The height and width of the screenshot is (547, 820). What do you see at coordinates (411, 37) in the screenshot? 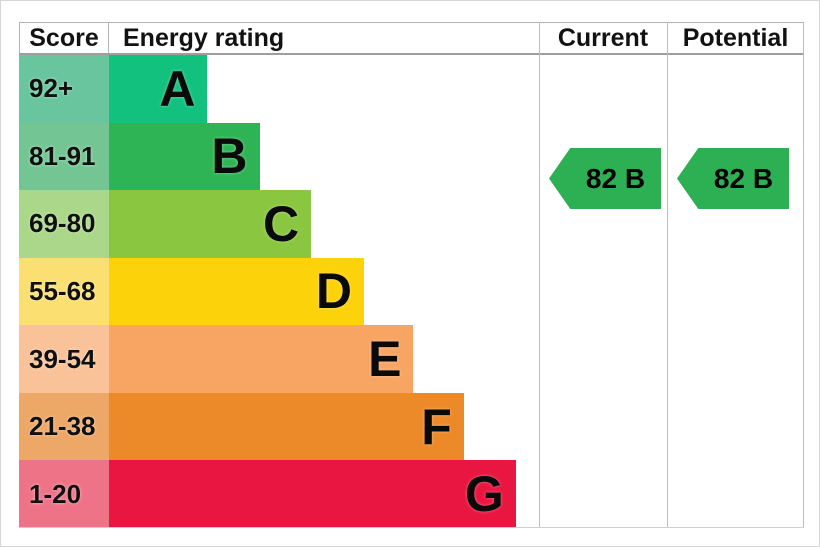
I see `table-header: Score Energy rating Current Potential` at bounding box center [411, 37].